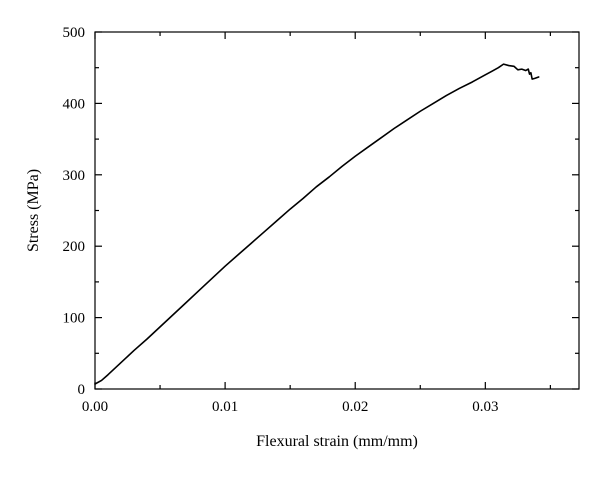  What do you see at coordinates (74, 33) in the screenshot?
I see `y-tick-label: 500` at bounding box center [74, 33].